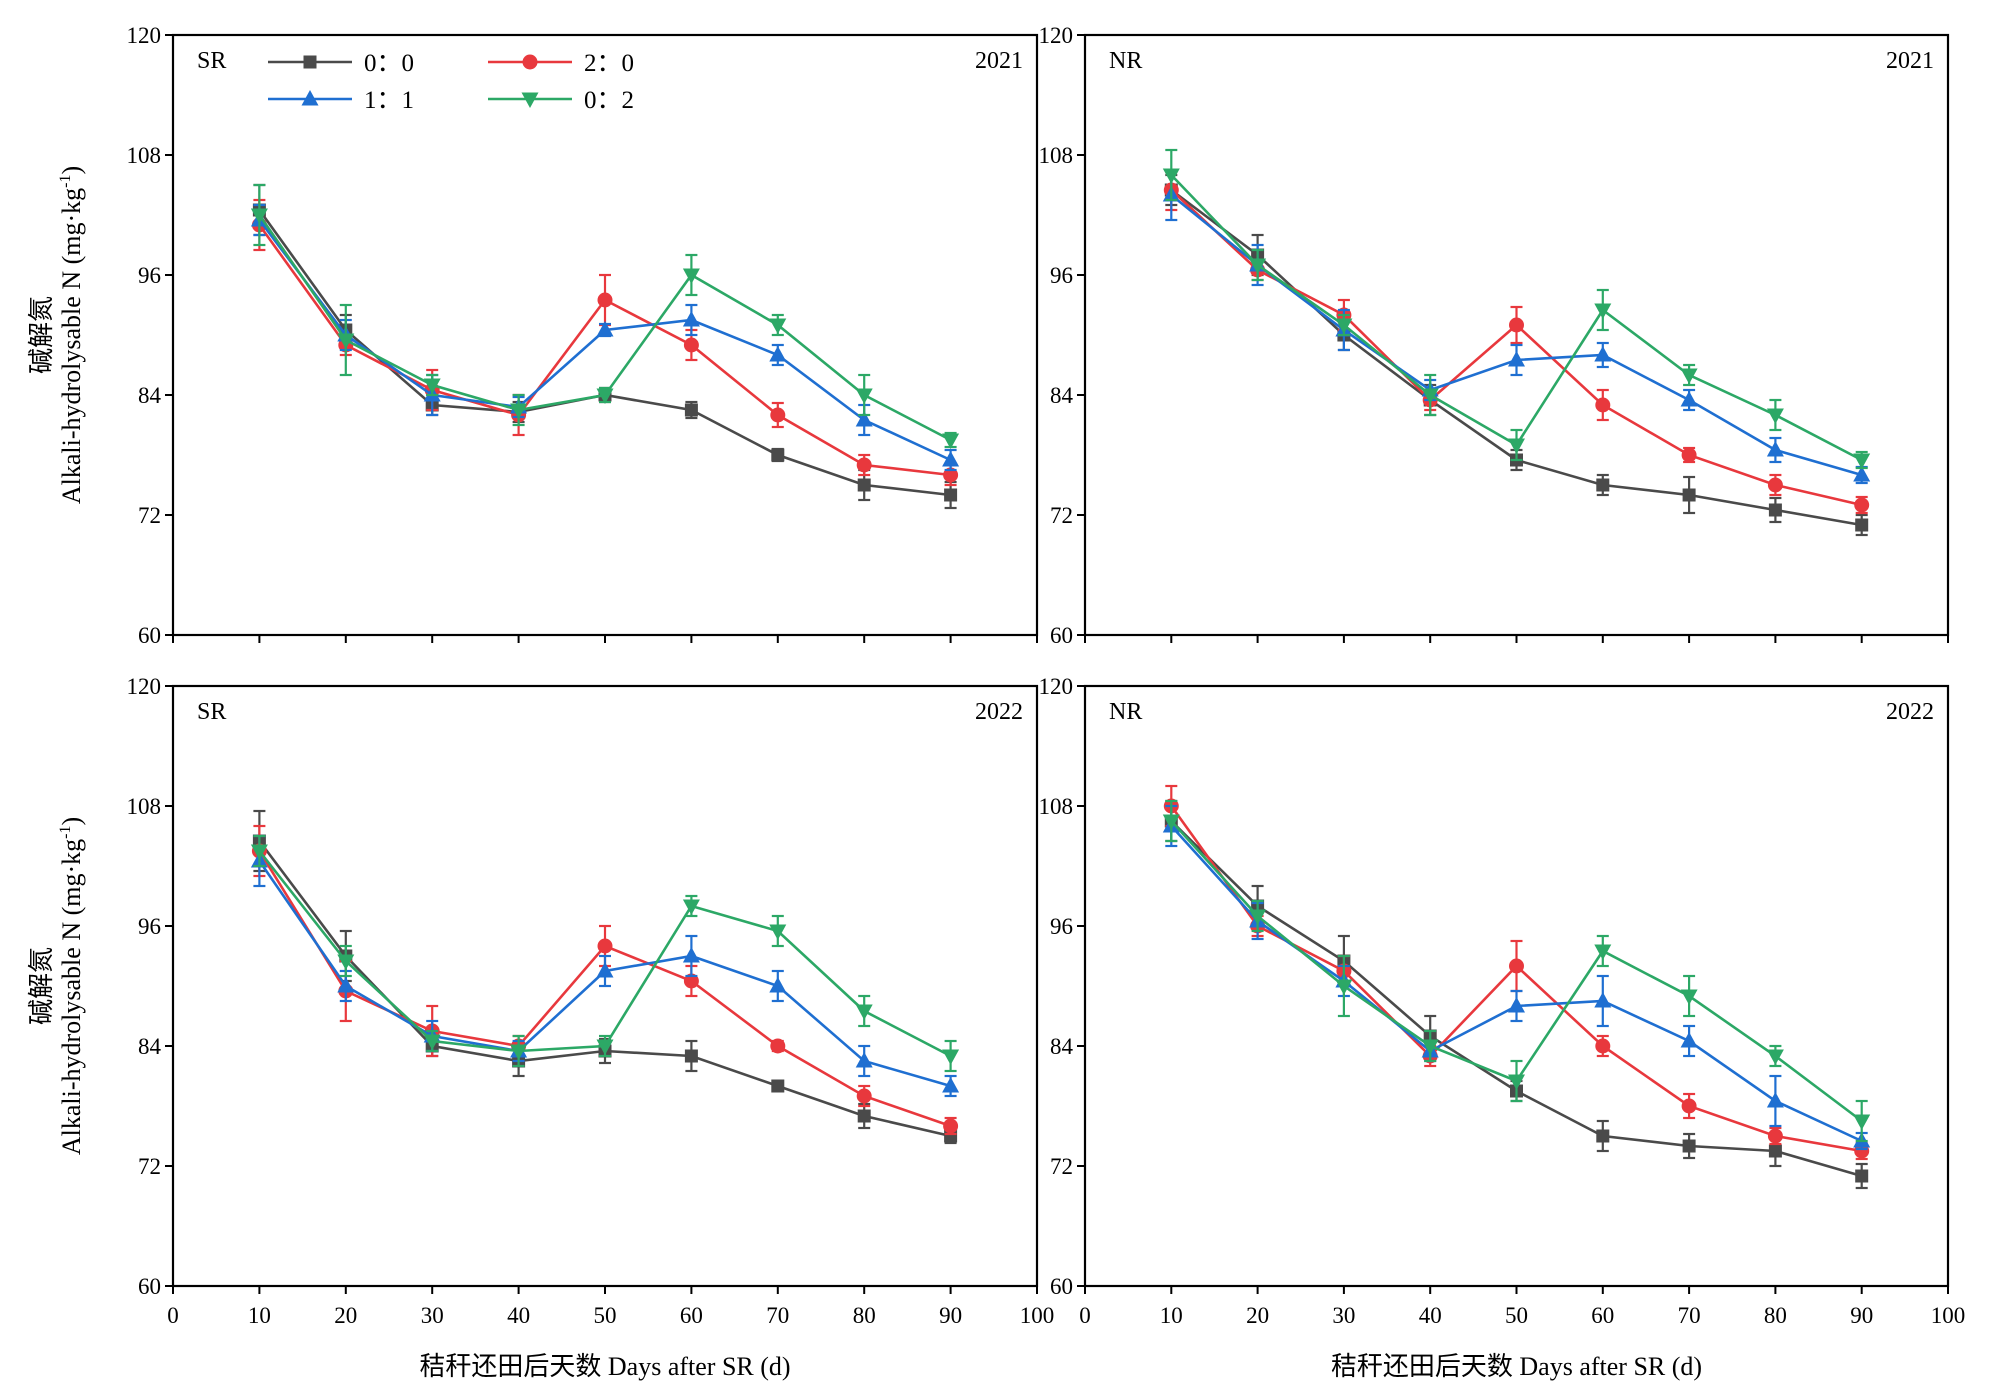  What do you see at coordinates (950, 1315) in the screenshot?
I see `x-tick-label: 90` at bounding box center [950, 1315].